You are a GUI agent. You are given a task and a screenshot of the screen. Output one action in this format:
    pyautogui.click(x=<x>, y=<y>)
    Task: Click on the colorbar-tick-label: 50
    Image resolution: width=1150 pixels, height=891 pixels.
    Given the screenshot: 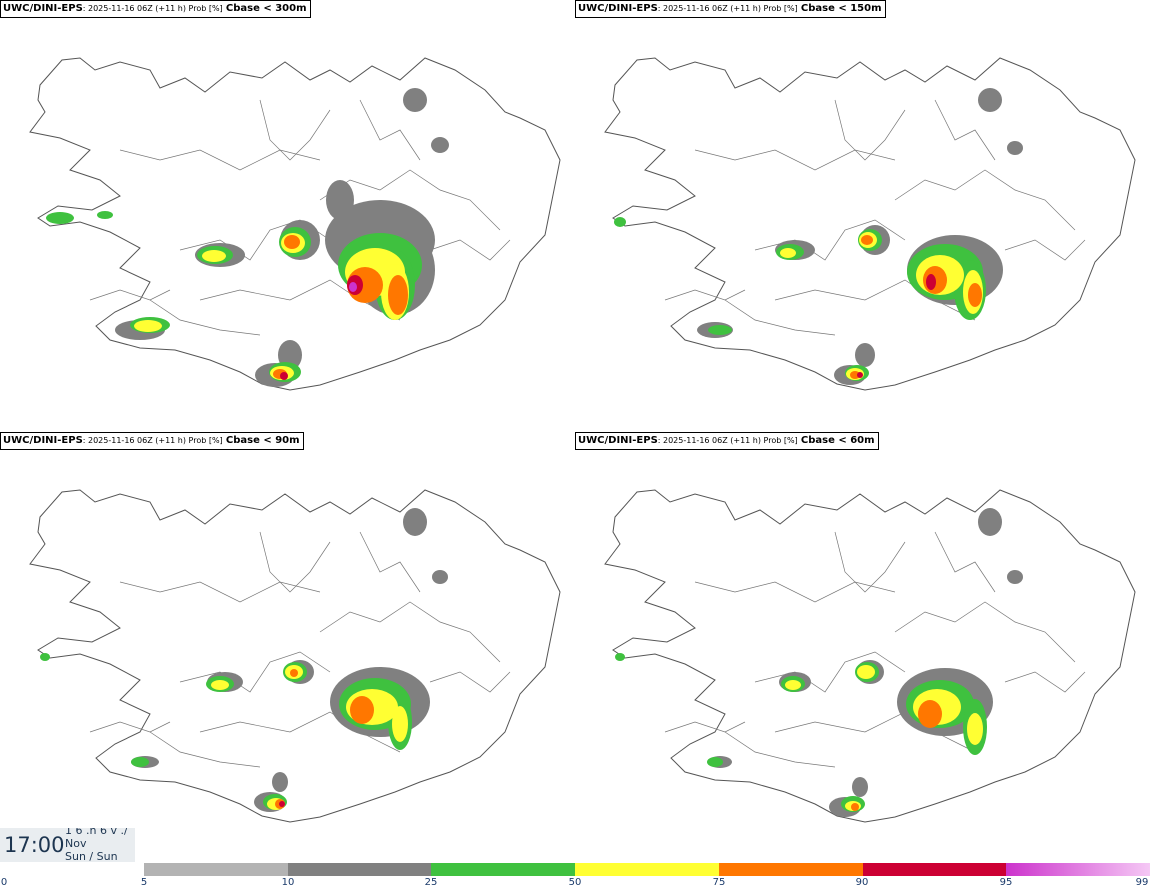 What is the action you would take?
    pyautogui.click(x=575, y=882)
    